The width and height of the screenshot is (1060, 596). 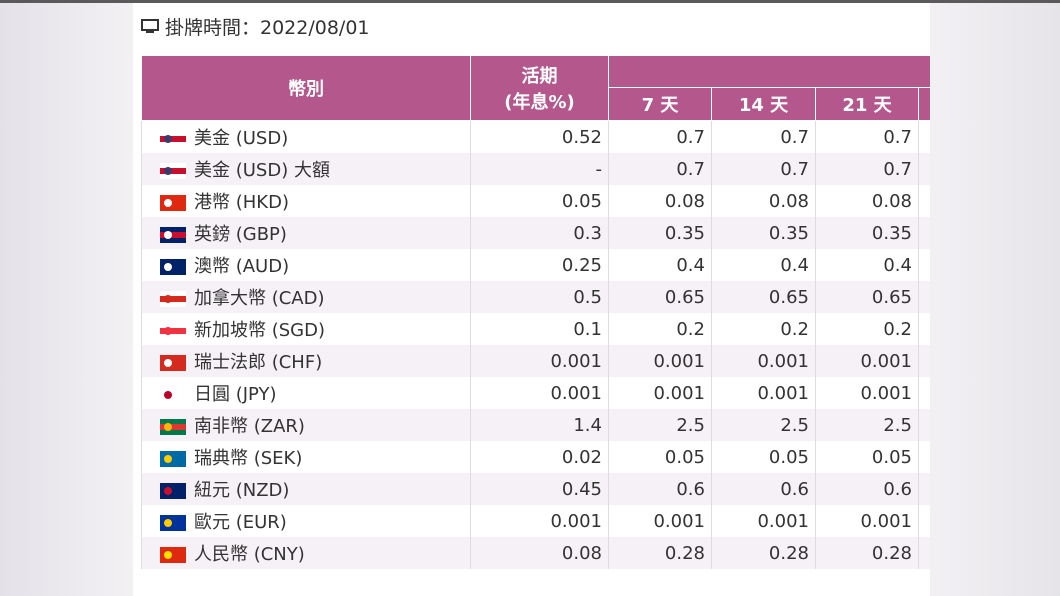 I want to click on table-row: 加拿大幣 (CAD) 0.5 0.65 0.65 0.65, so click(x=535, y=297).